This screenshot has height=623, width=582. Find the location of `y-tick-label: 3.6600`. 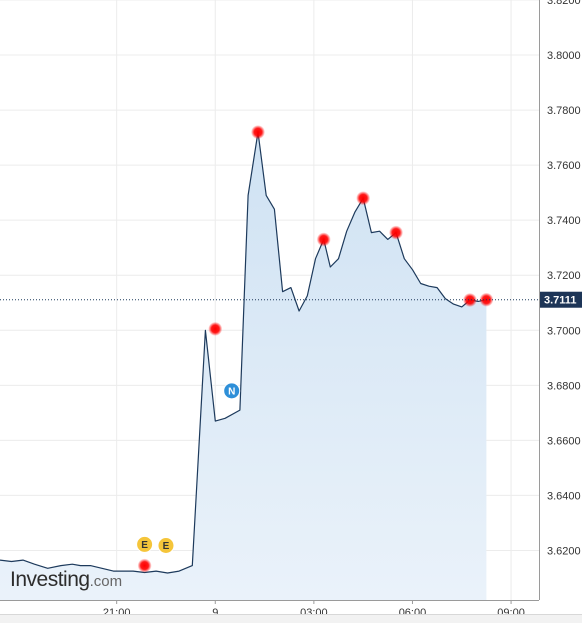

y-tick-label: 3.6600 is located at coordinates (564, 441).